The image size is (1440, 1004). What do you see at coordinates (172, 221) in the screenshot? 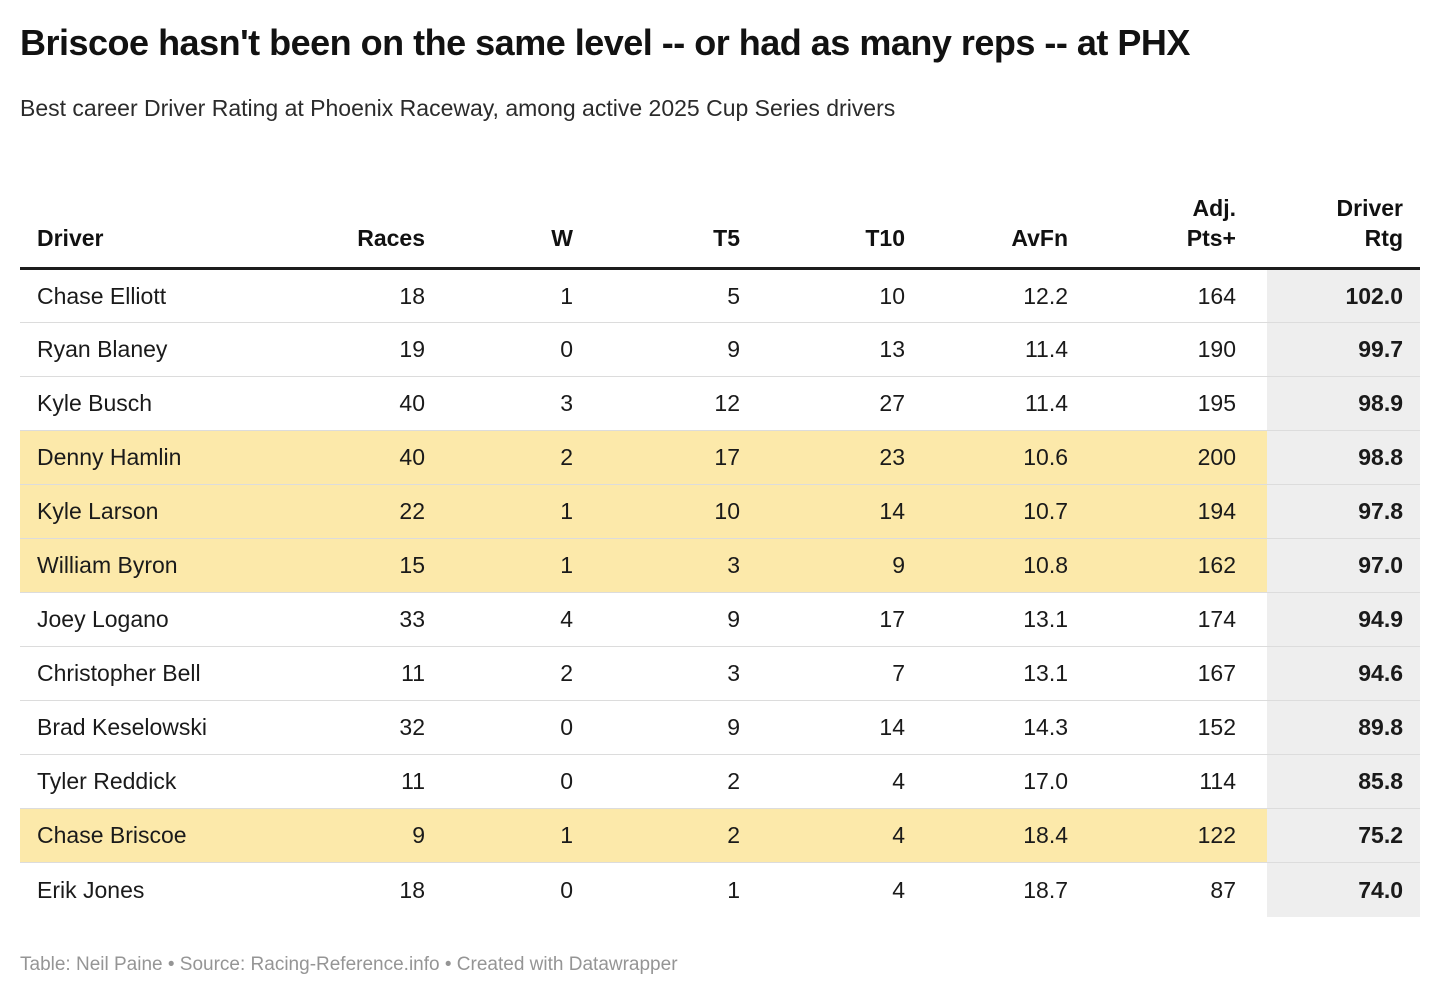
I see `column-header-driver: Driver` at bounding box center [172, 221].